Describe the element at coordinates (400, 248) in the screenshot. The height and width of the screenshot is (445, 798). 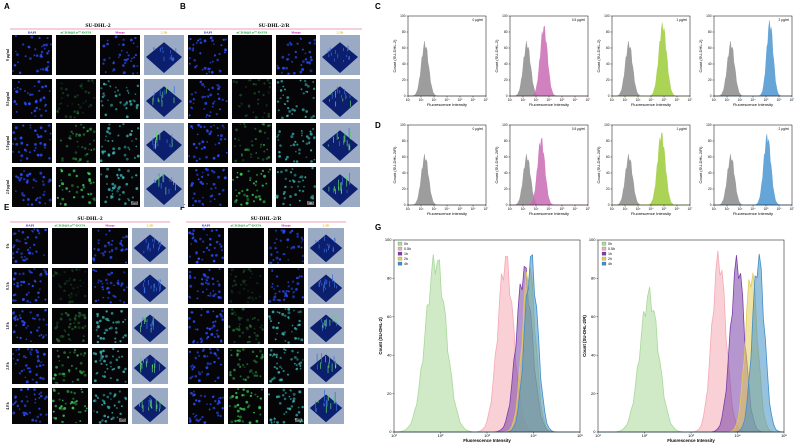
I see `legend-swatch` at that location.